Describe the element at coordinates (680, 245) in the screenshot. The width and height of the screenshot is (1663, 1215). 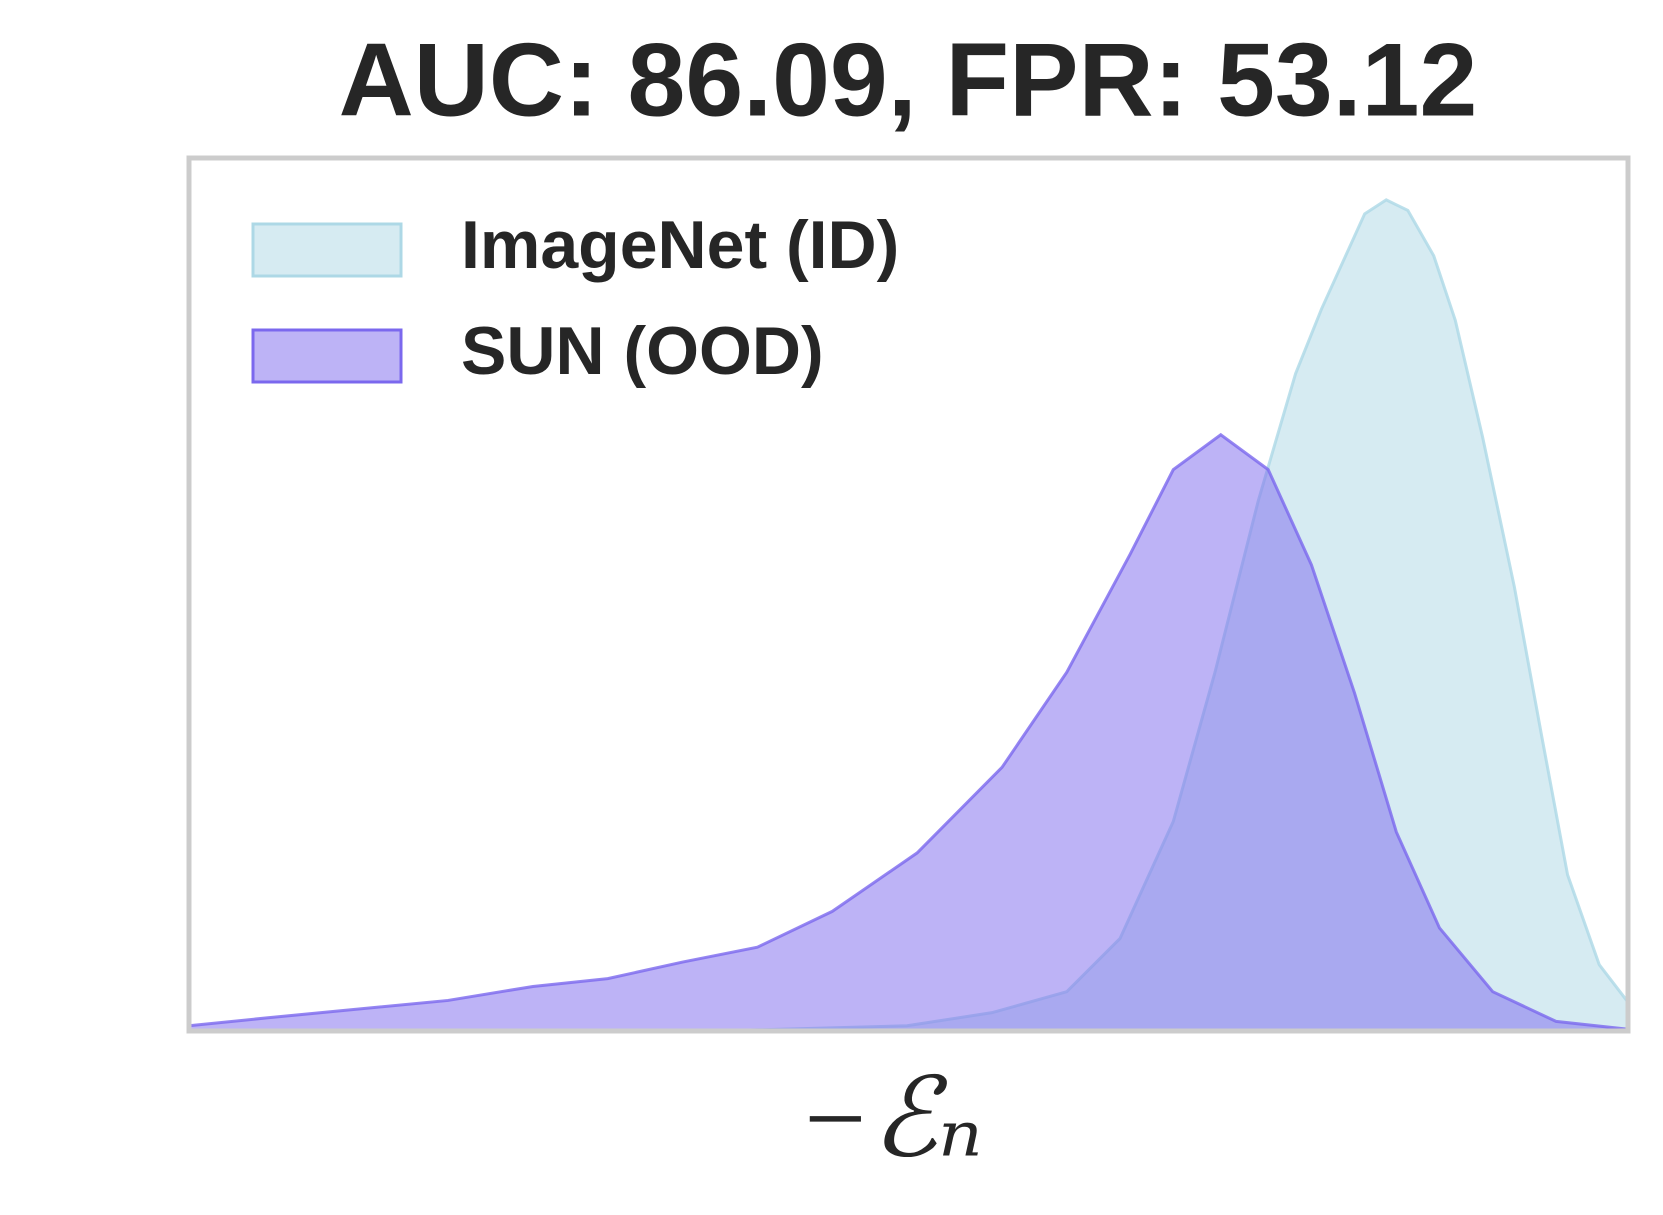
I see `legend-label: ImageNet (ID)` at that location.